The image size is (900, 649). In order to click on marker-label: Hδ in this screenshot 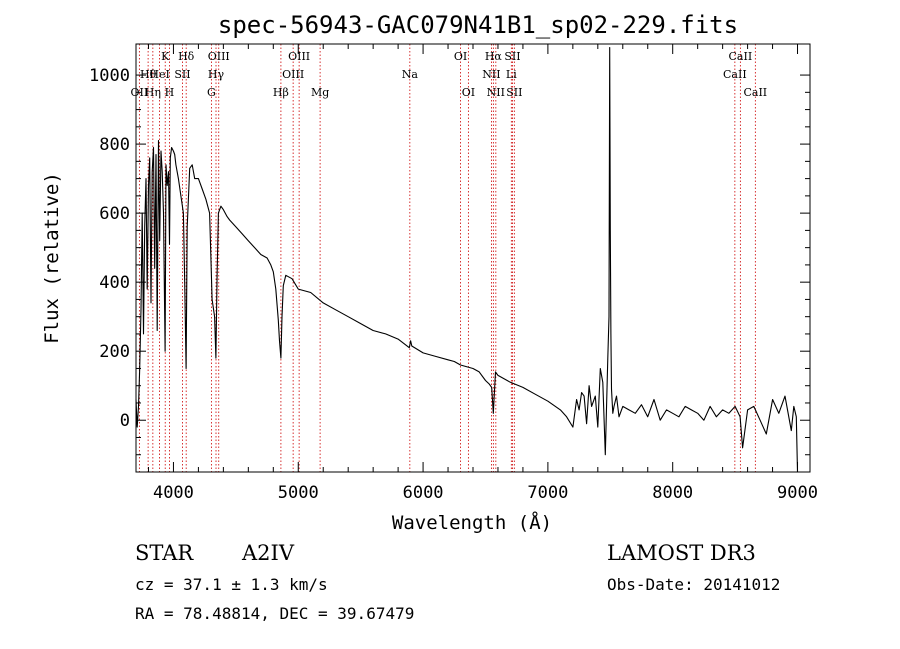, I will do `click(186, 56)`.